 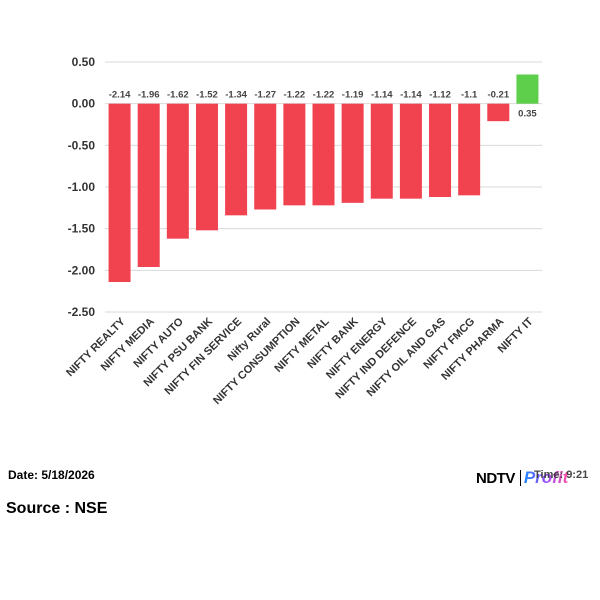 I want to click on y-tick-label: 0.50, so click(x=84, y=62).